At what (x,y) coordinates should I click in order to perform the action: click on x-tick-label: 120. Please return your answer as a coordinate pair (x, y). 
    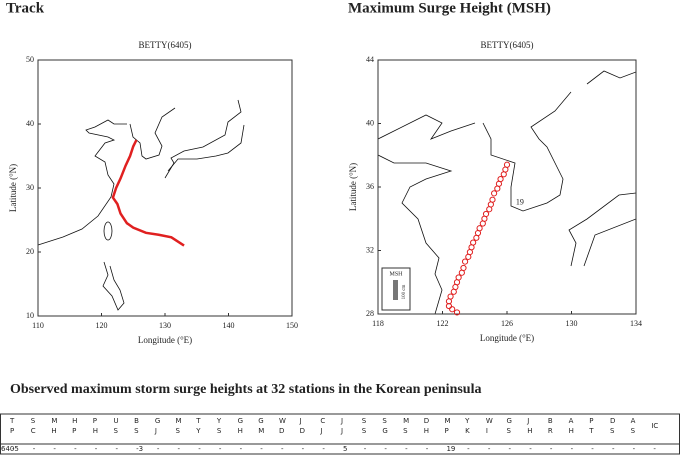
    Looking at the image, I should click on (102, 325).